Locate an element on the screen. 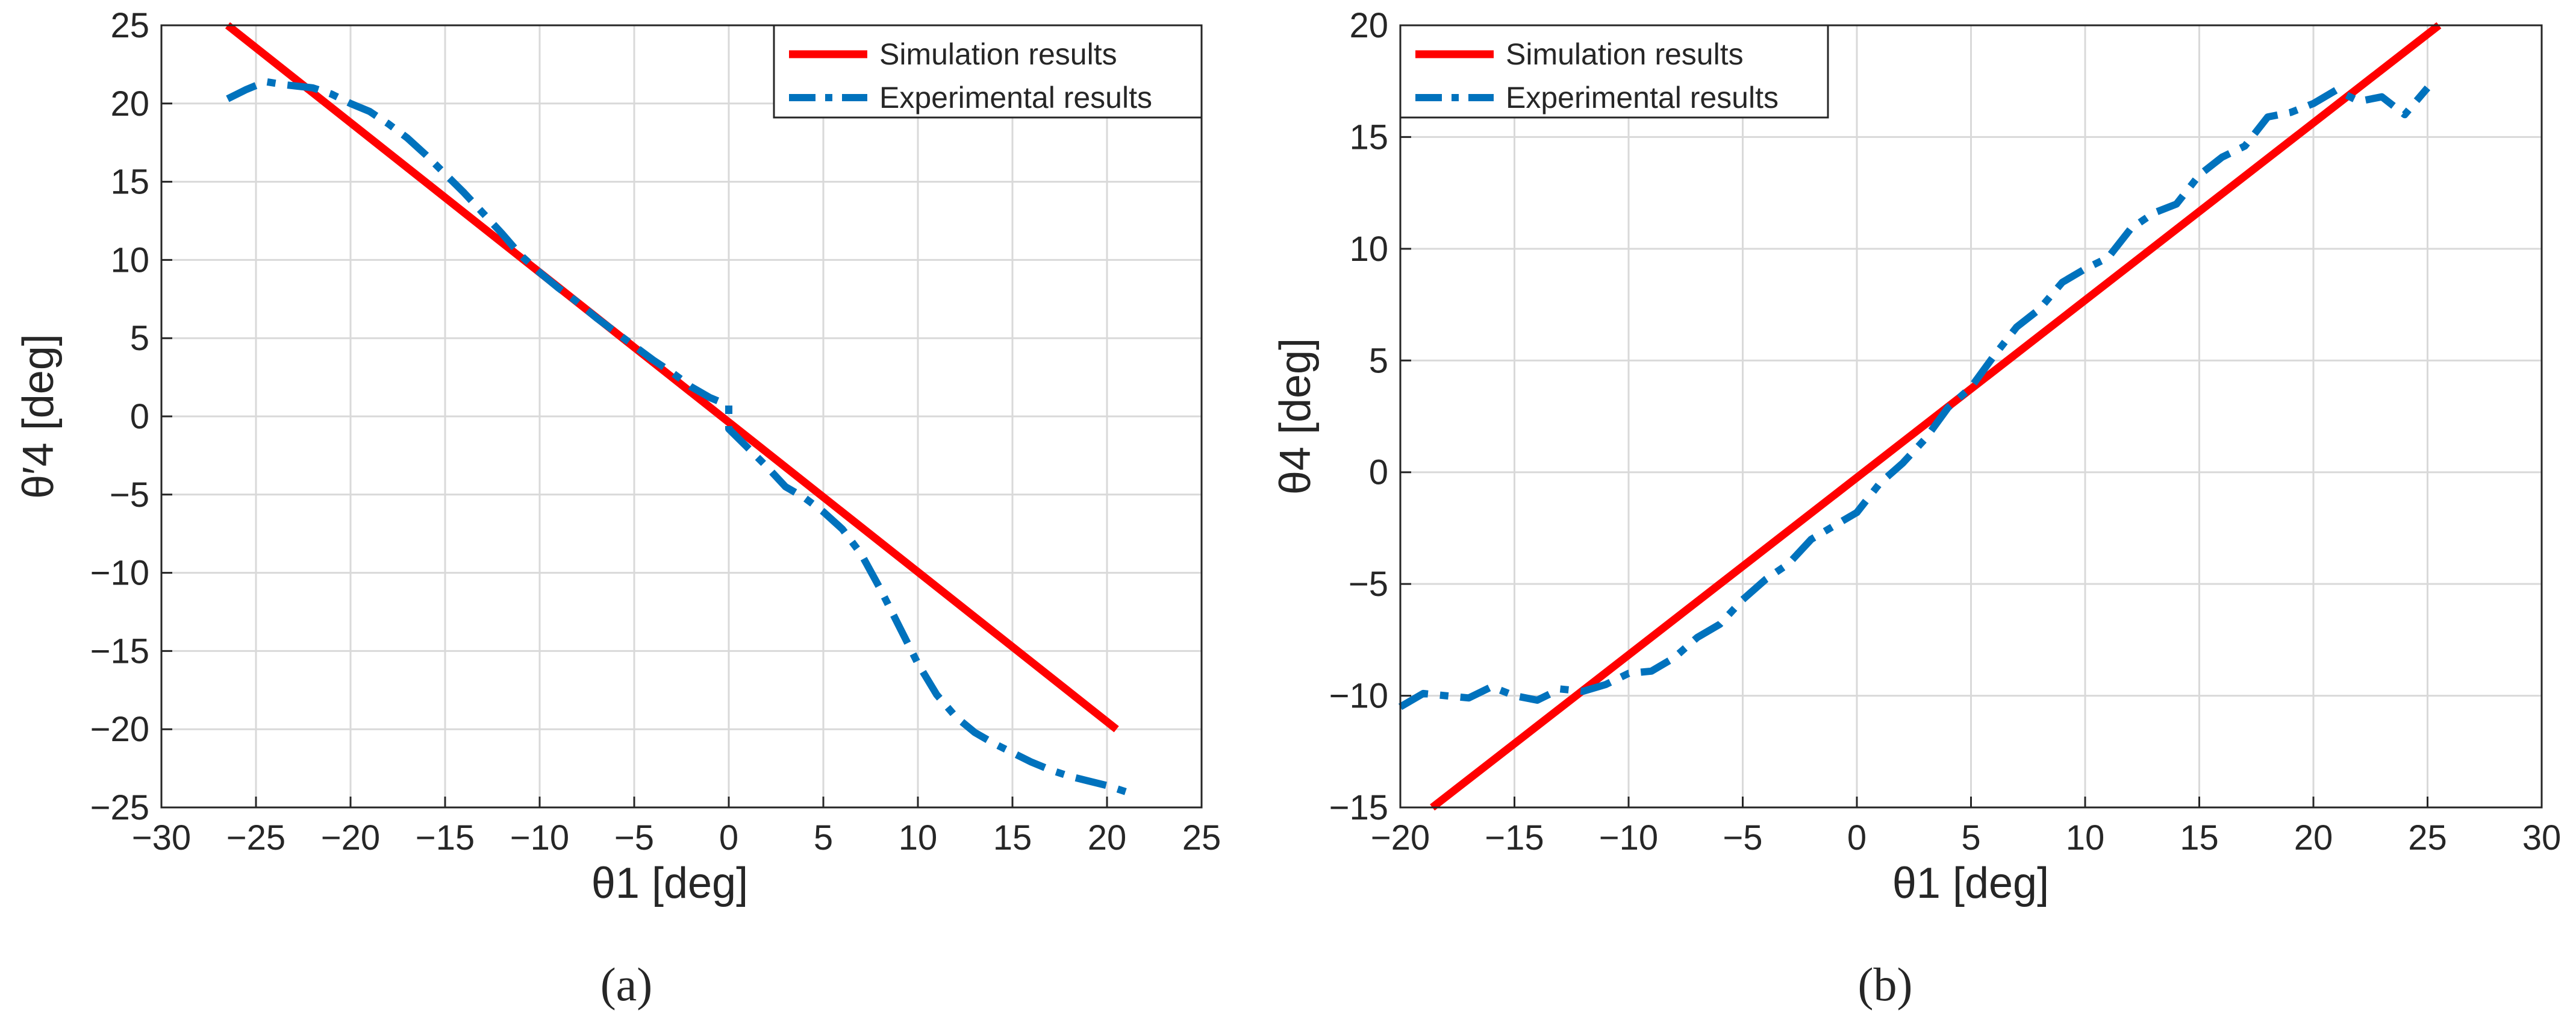 Image resolution: width=2576 pixels, height=1034 pixels. y-tick-label-a-7: 10 is located at coordinates (129, 260).